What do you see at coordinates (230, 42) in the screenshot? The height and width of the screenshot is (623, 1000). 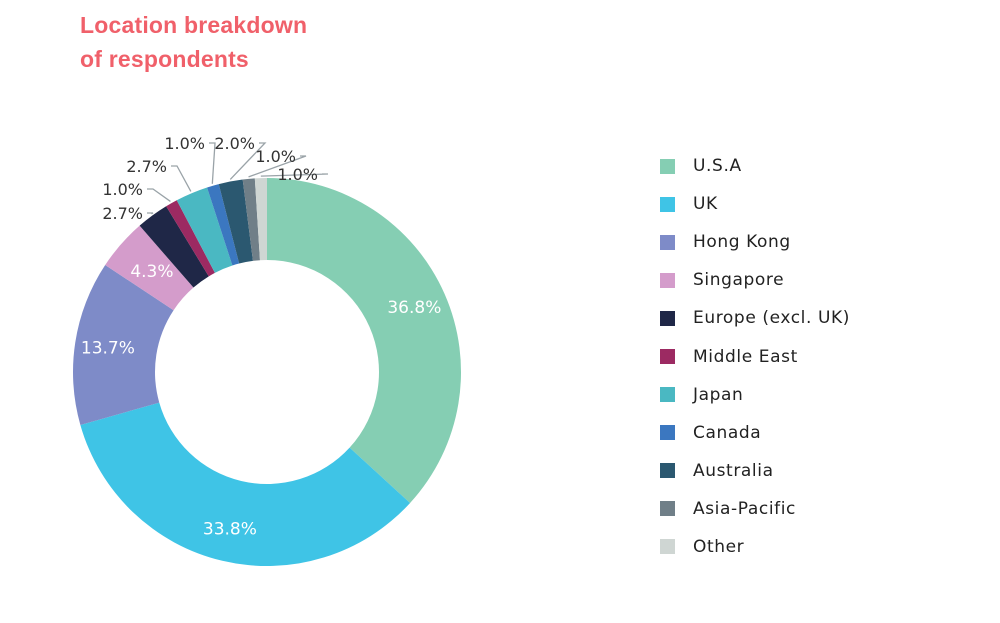 I see `chart-title: Location breakdown of respondents` at bounding box center [230, 42].